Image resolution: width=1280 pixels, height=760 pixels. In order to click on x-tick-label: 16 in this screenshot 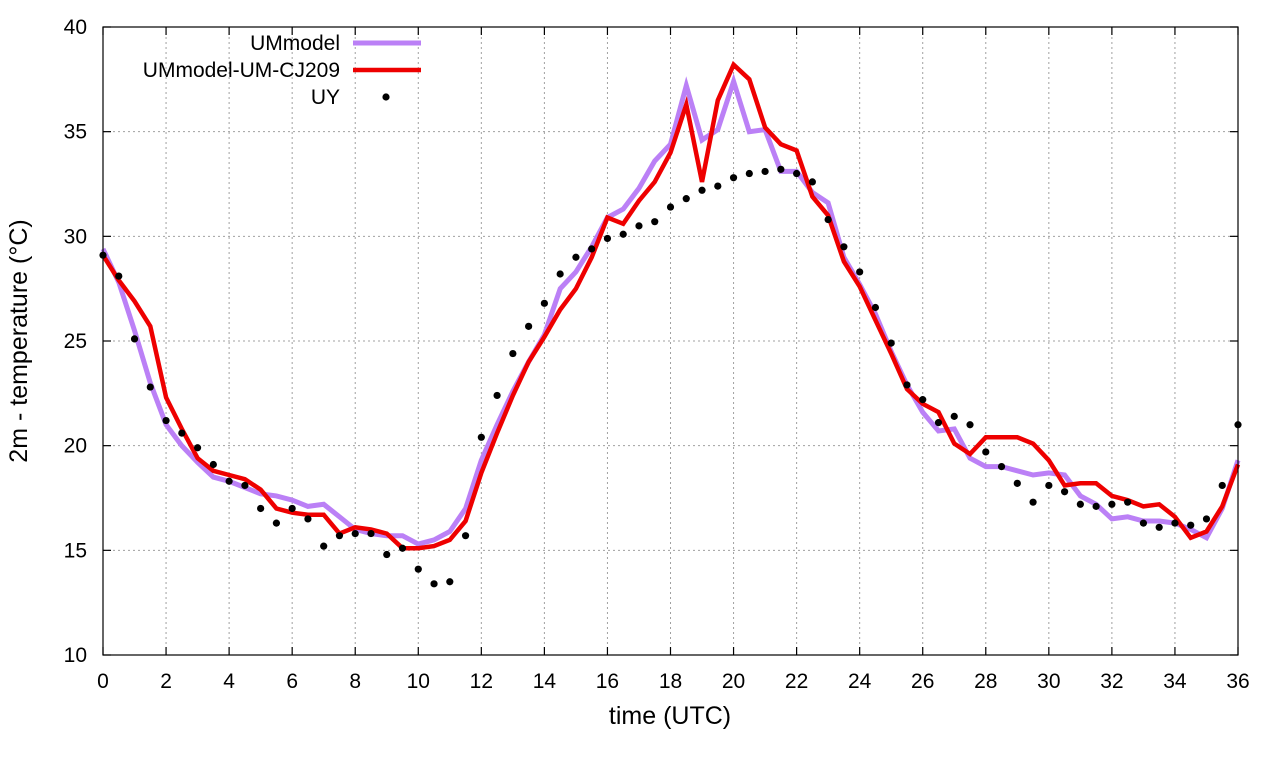, I will do `click(607, 681)`.